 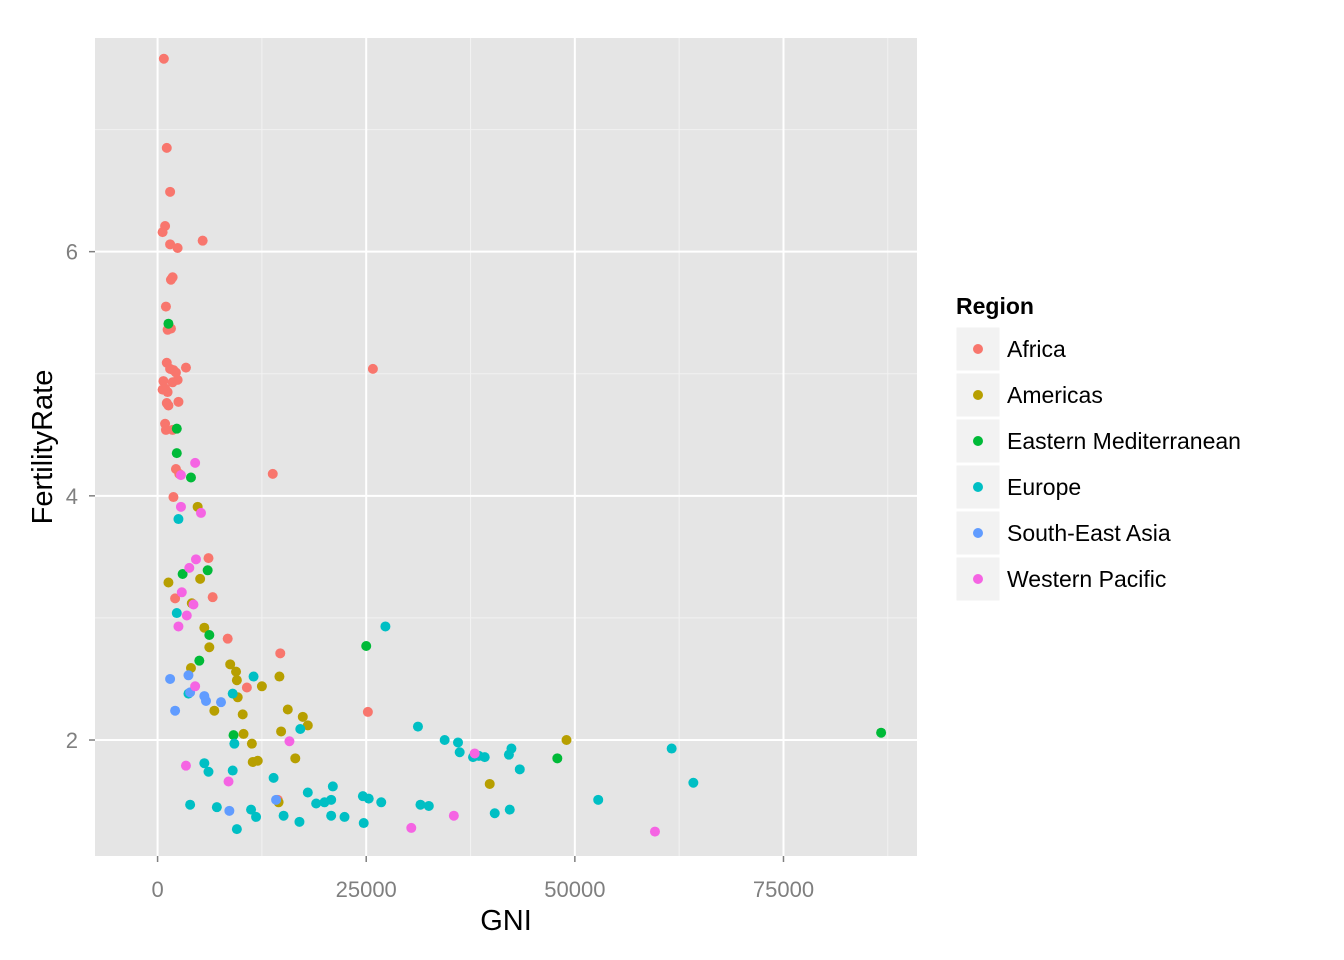 I want to click on legend-label: Western Pacific, so click(x=1086, y=579).